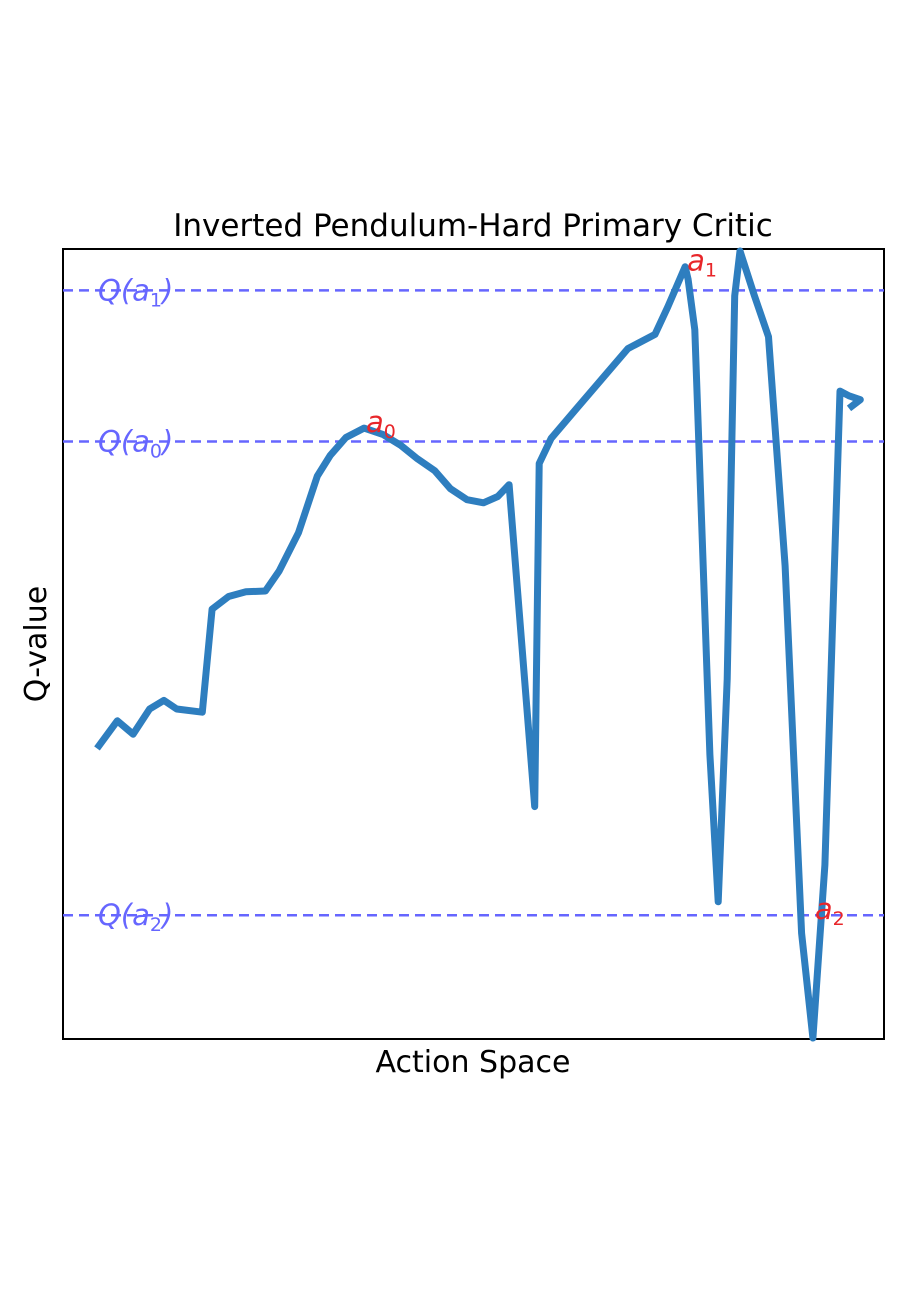 This screenshot has width=913, height=1292. I want to click on reference-label-2: Q(a2), so click(135, 917).